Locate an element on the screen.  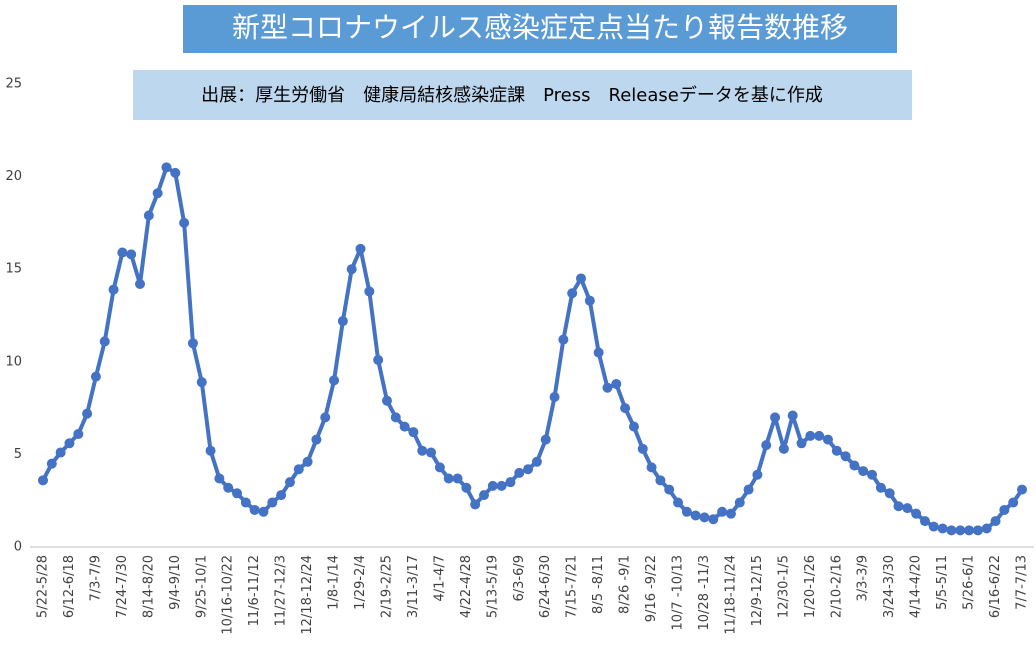
x-tick-label: 6/24-6/30 is located at coordinates (545, 586).